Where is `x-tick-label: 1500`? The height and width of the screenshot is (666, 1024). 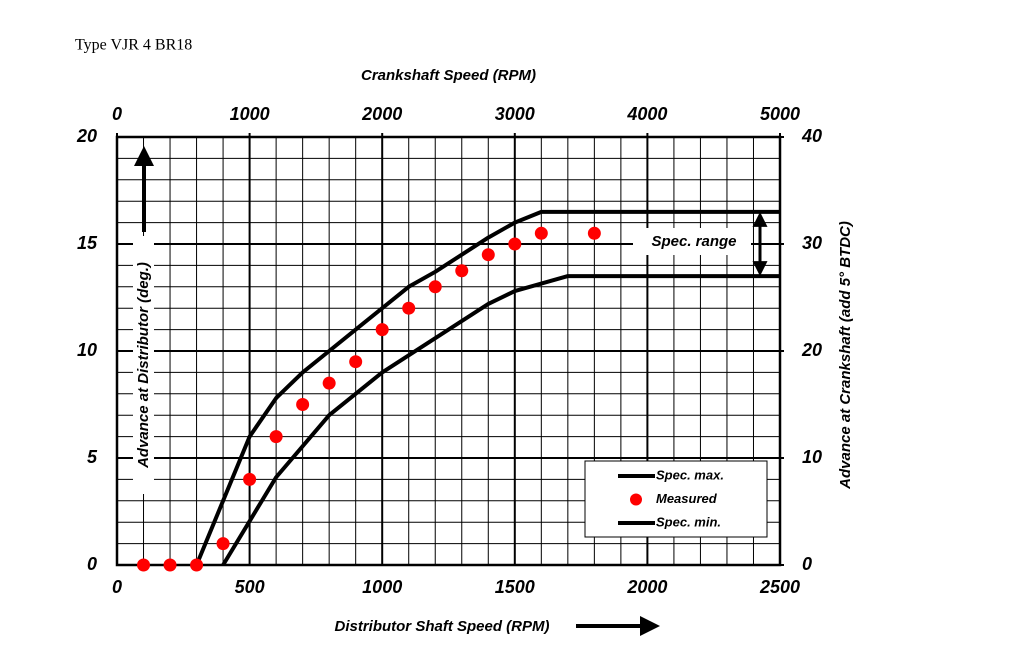
x-tick-label: 1500 is located at coordinates (515, 587).